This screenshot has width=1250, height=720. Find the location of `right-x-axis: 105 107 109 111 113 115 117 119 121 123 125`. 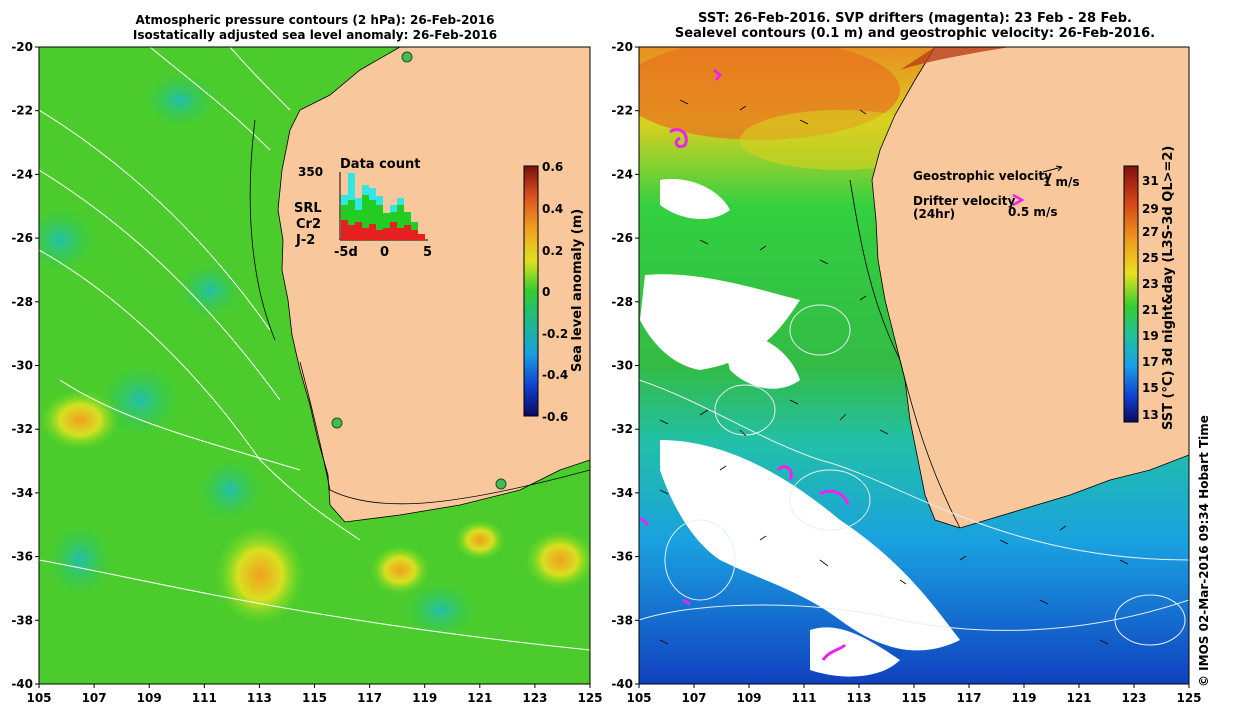

right-x-axis: 105 107 109 111 113 115 117 119 121 123 125 is located at coordinates (914, 694).